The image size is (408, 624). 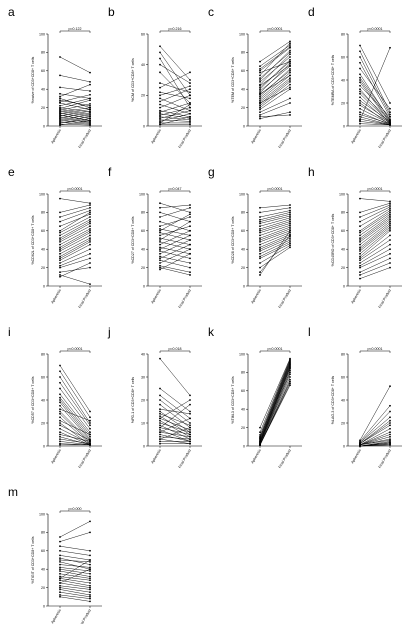 I want to click on panel-letter: g, so click(x=211, y=172).